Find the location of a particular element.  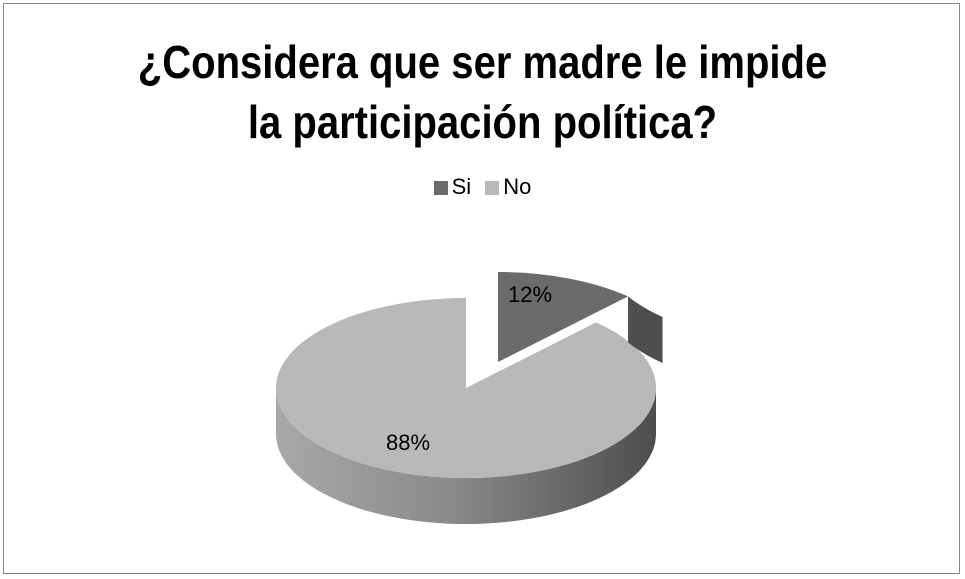

slice-no is located at coordinates (466, 388).